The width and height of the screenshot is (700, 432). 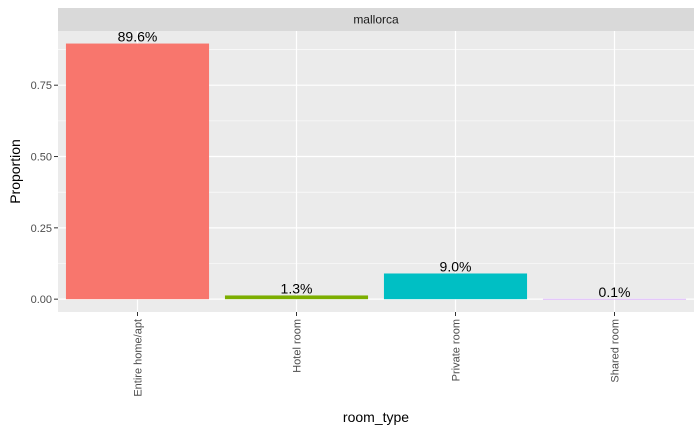 I want to click on data-label: 1.3%, so click(x=297, y=288).